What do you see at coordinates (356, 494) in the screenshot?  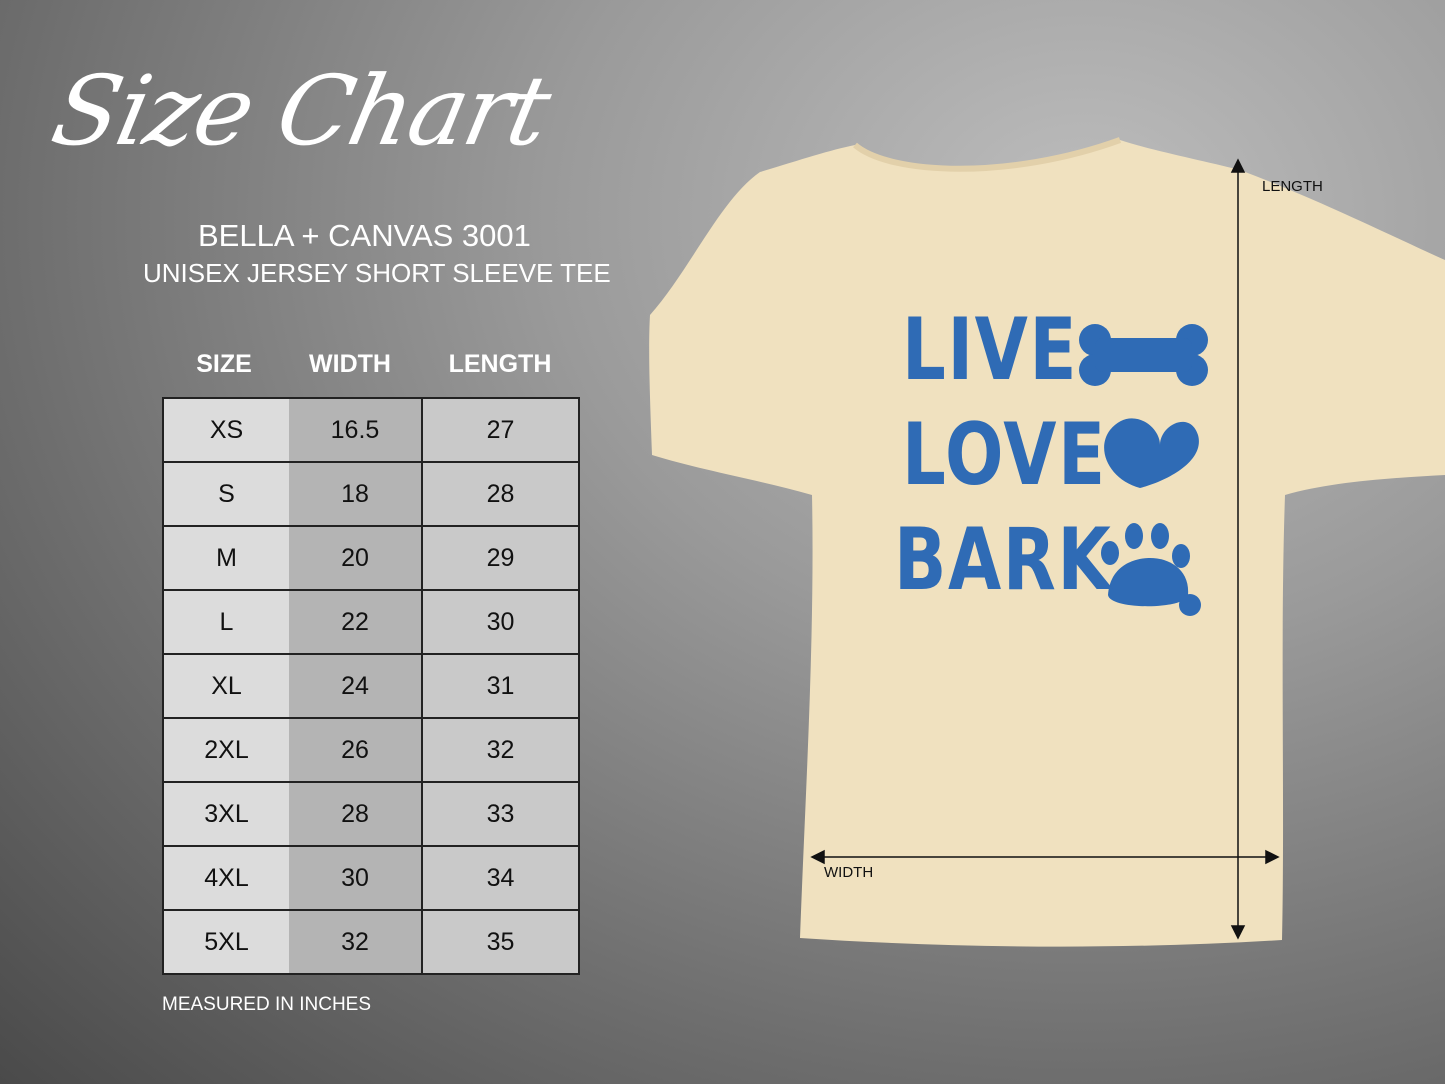 I see `width-cell: 18` at bounding box center [356, 494].